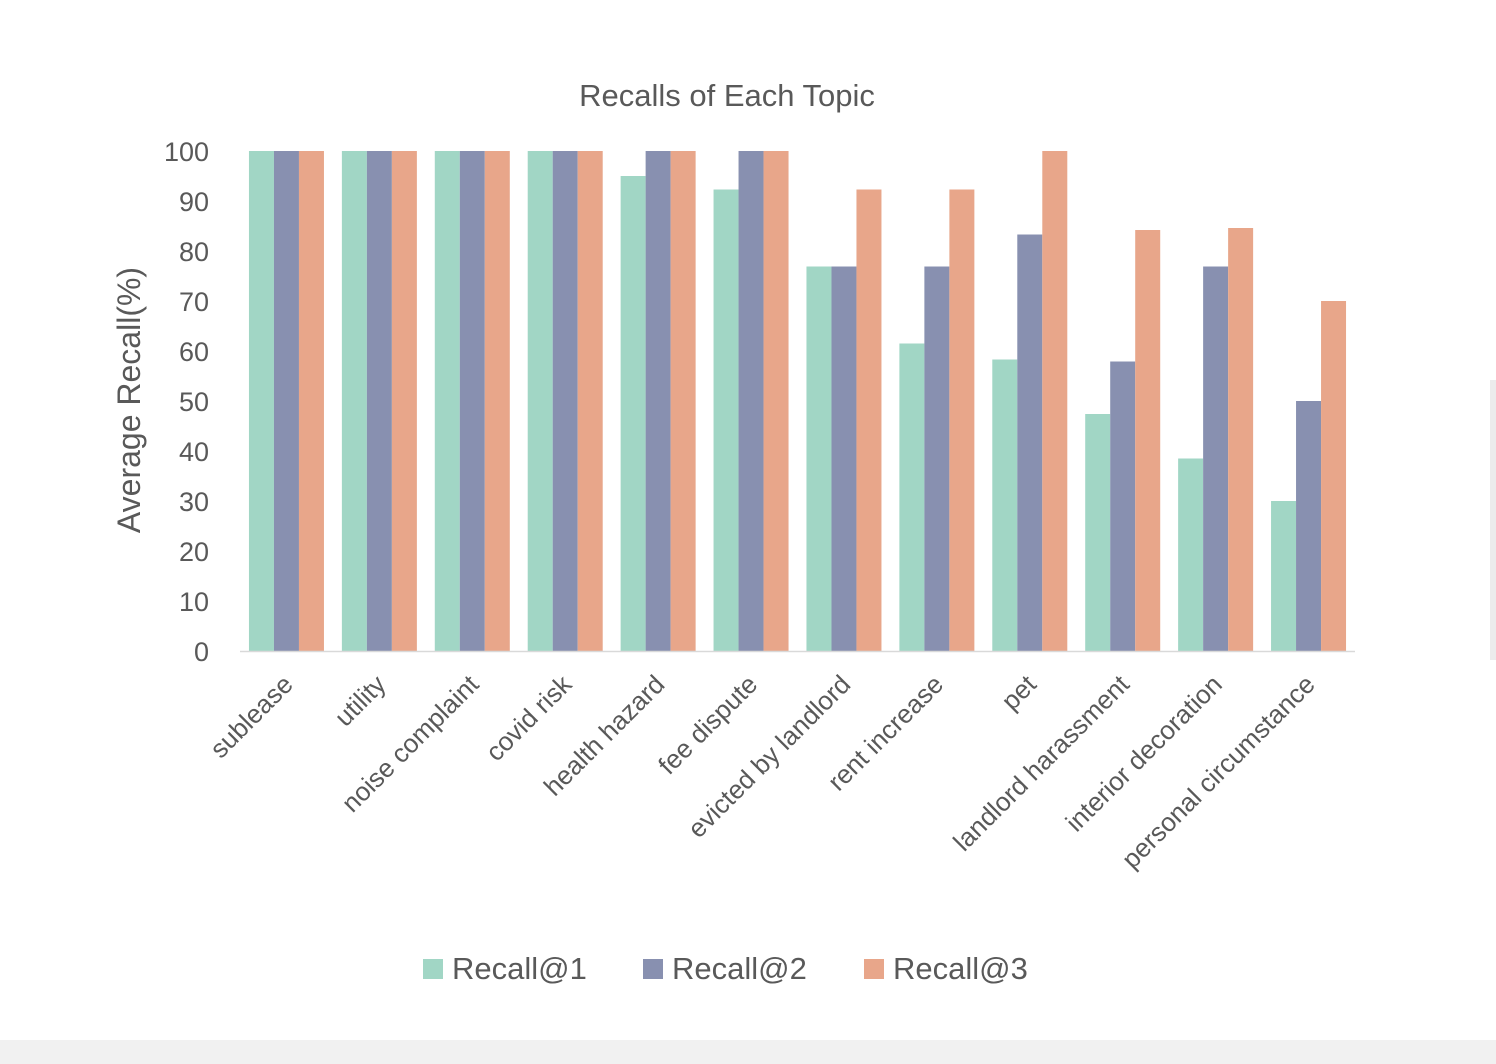  What do you see at coordinates (129, 400) in the screenshot?
I see `y-axis-label: Average Recall(%)` at bounding box center [129, 400].